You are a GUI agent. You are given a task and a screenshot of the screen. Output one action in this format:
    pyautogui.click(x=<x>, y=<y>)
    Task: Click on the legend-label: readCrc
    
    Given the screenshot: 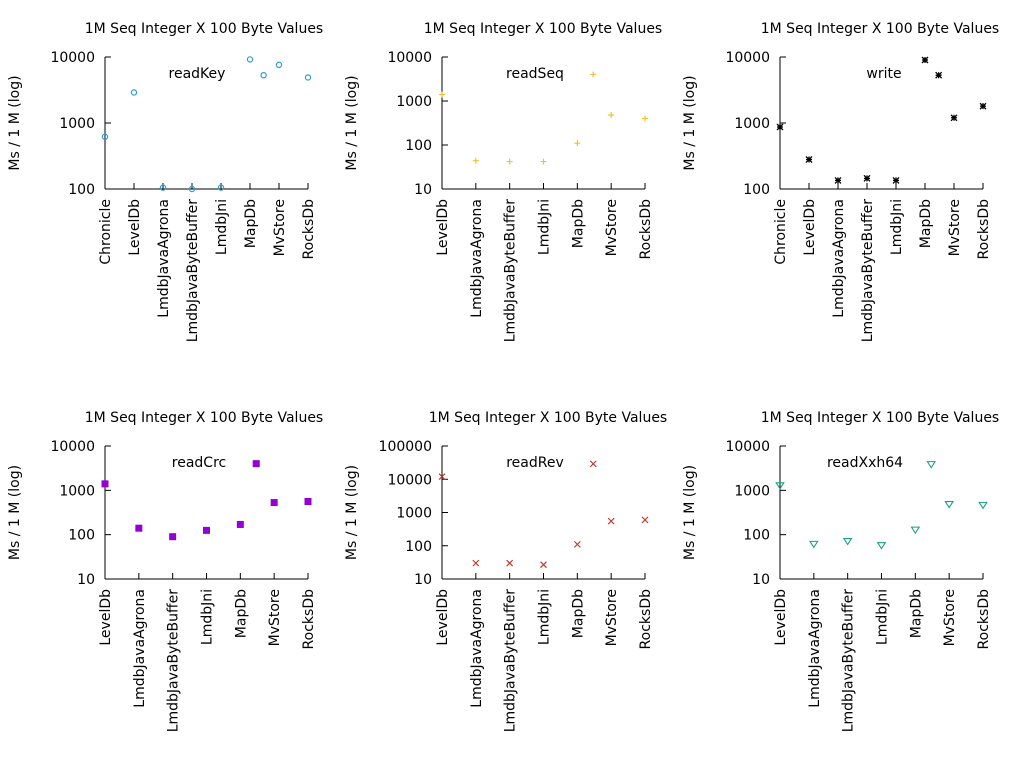 What is the action you would take?
    pyautogui.click(x=199, y=463)
    